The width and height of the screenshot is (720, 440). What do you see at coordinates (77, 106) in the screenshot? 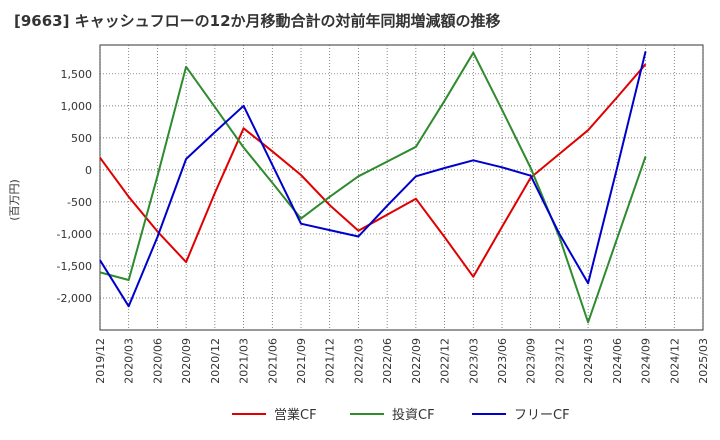
I see `y-tick-label: 1,000` at bounding box center [77, 106].